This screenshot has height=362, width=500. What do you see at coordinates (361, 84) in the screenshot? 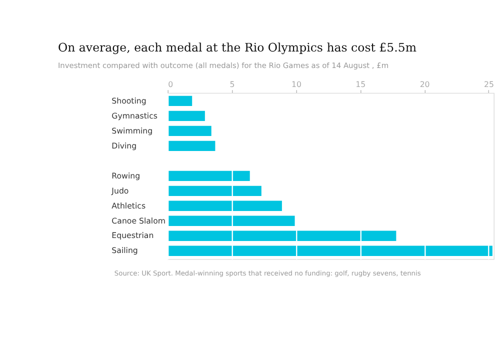
I see `x-tick-label: 15` at bounding box center [361, 84].